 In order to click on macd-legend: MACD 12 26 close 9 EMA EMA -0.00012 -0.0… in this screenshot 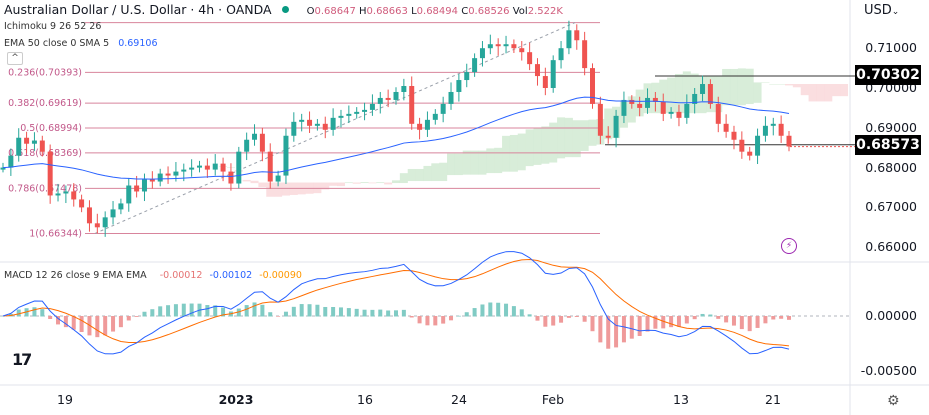, I will do `click(153, 275)`.